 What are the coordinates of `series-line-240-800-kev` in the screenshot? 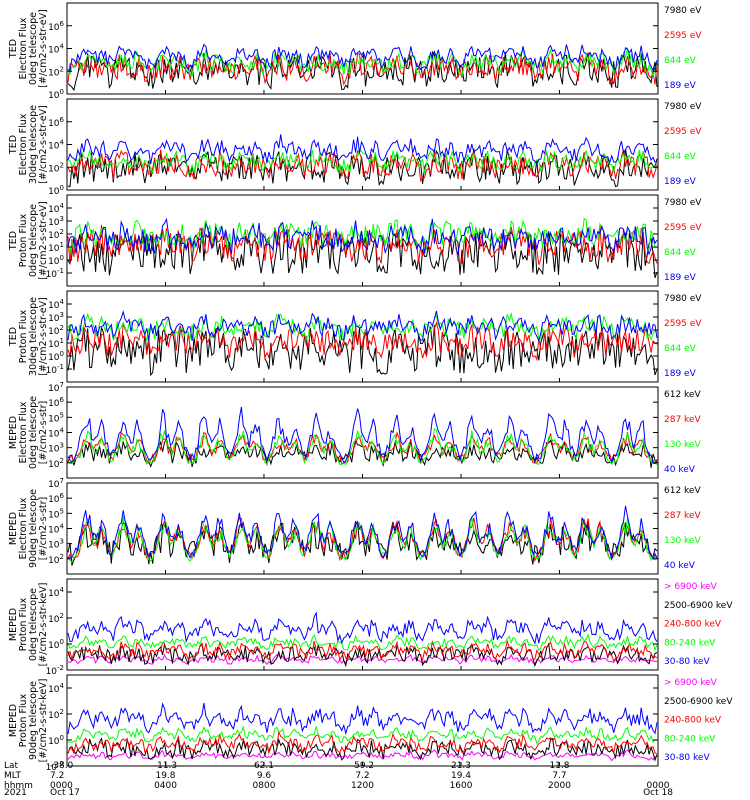 It's located at (362, 742).